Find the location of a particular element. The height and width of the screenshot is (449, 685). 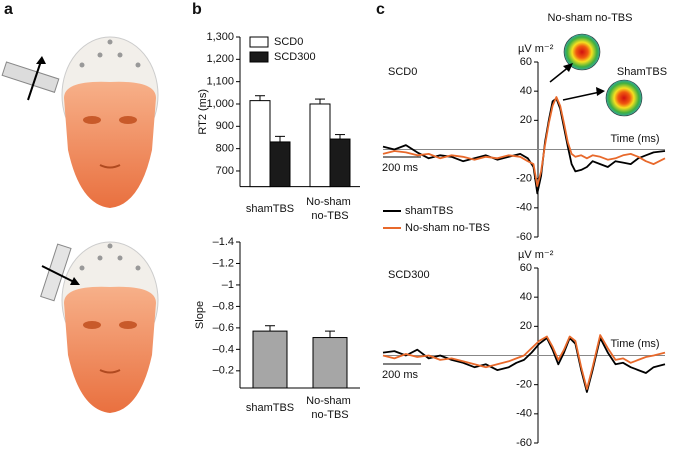

y-tick-label: –0.2 is located at coordinates (223, 371).